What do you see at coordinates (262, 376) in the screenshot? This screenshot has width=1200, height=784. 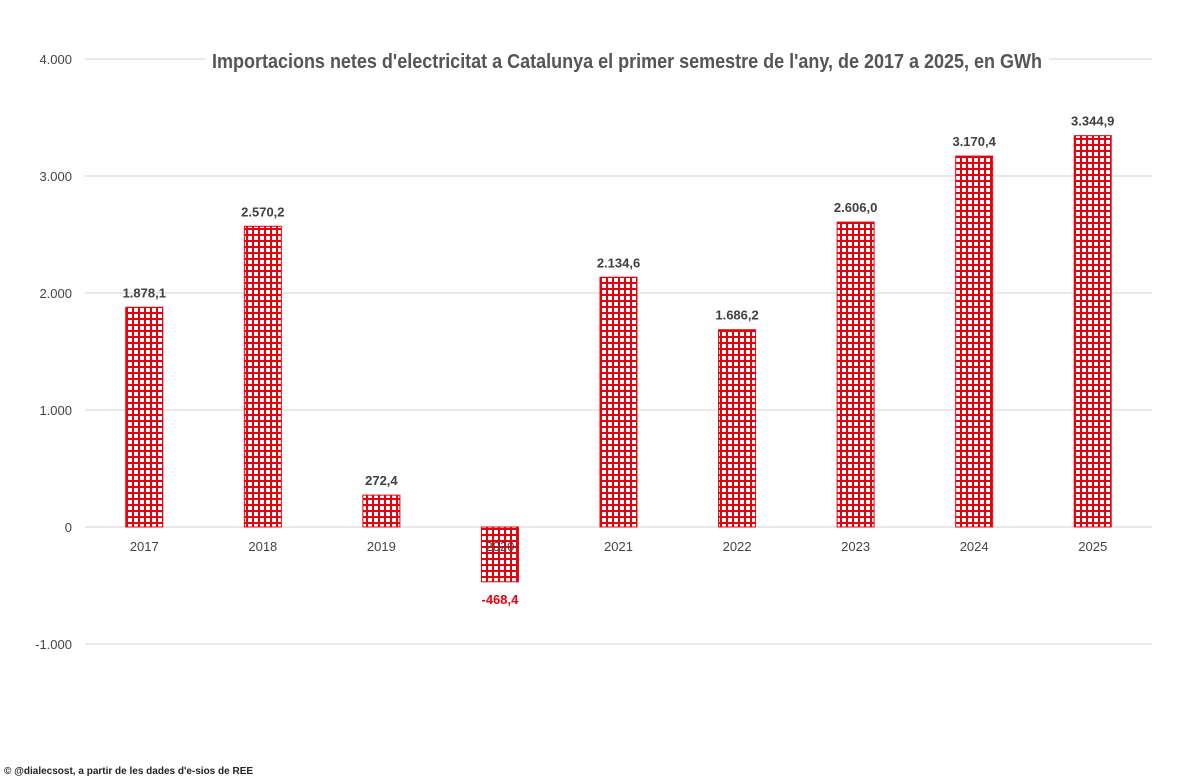 I see `bar-2018` at bounding box center [262, 376].